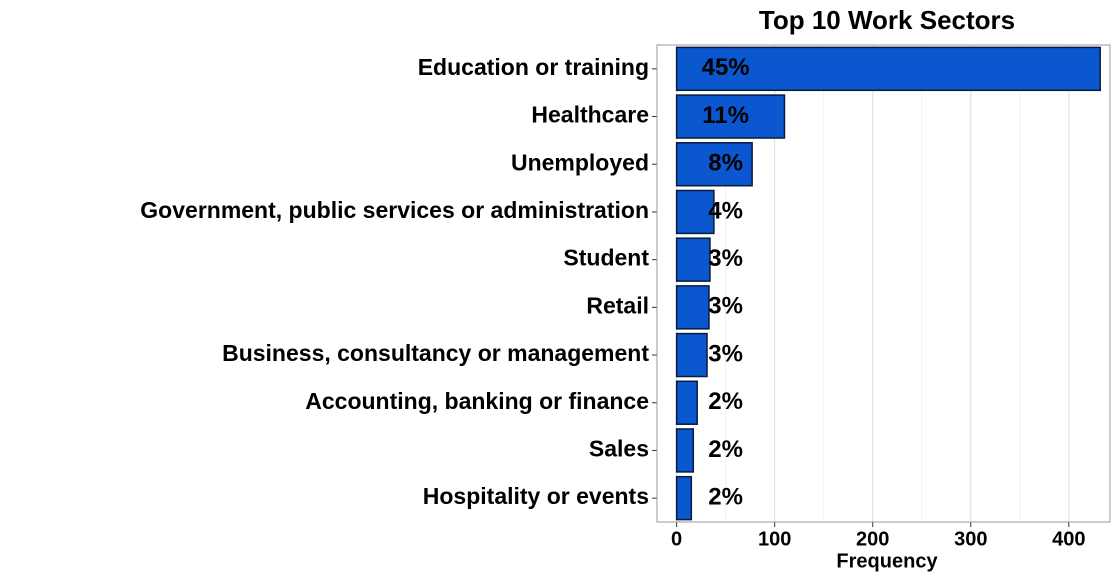  I want to click on x-tick-label: 0, so click(676, 539).